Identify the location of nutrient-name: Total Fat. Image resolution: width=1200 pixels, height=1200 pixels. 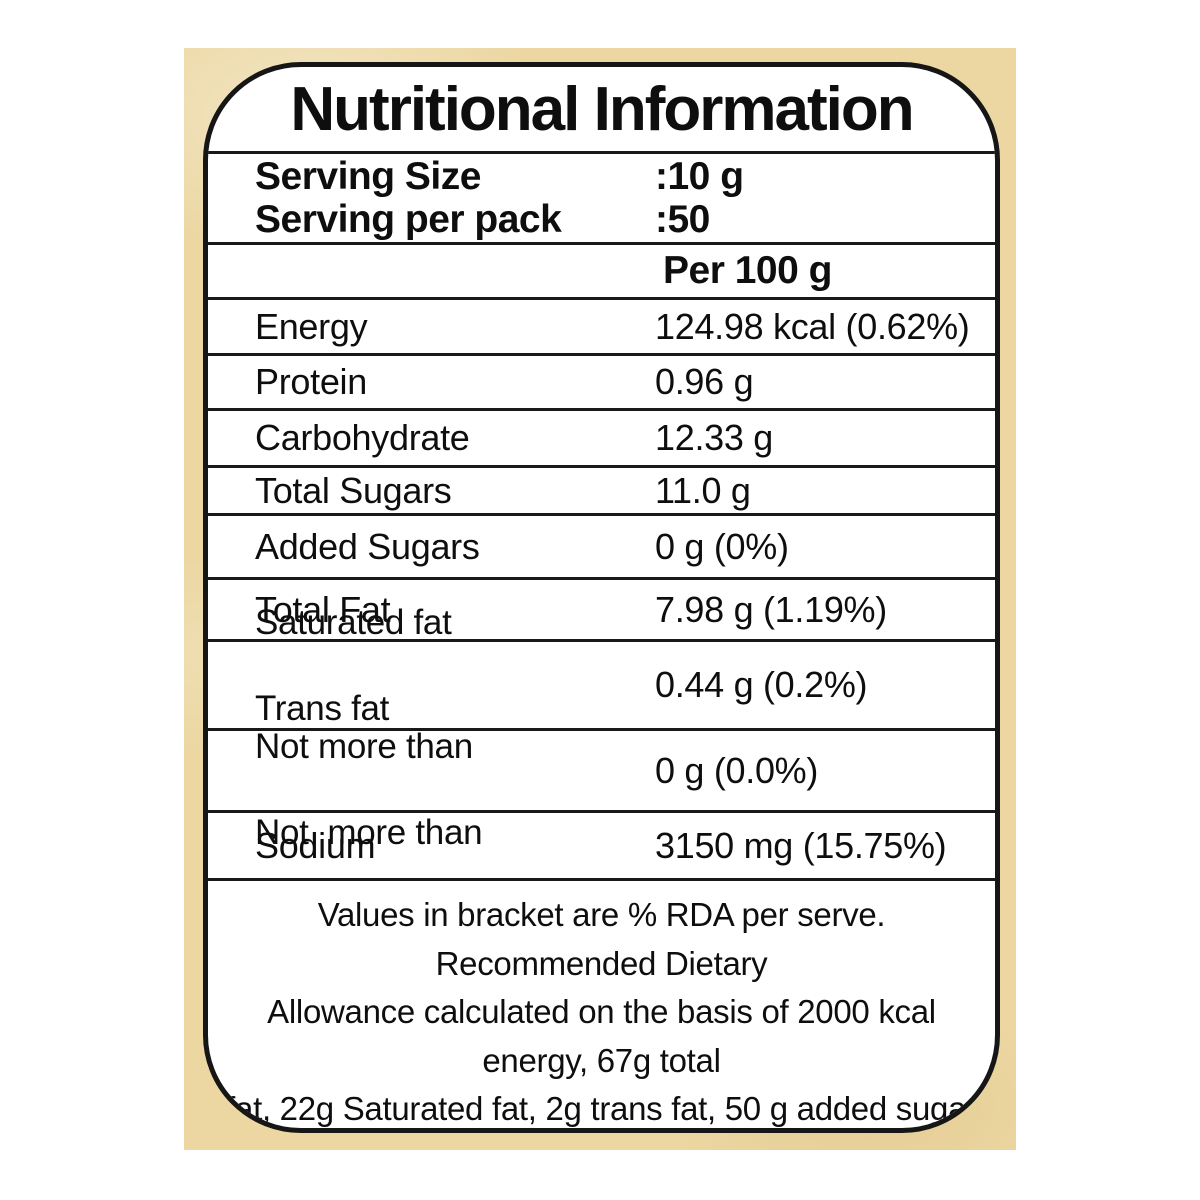
(323, 609).